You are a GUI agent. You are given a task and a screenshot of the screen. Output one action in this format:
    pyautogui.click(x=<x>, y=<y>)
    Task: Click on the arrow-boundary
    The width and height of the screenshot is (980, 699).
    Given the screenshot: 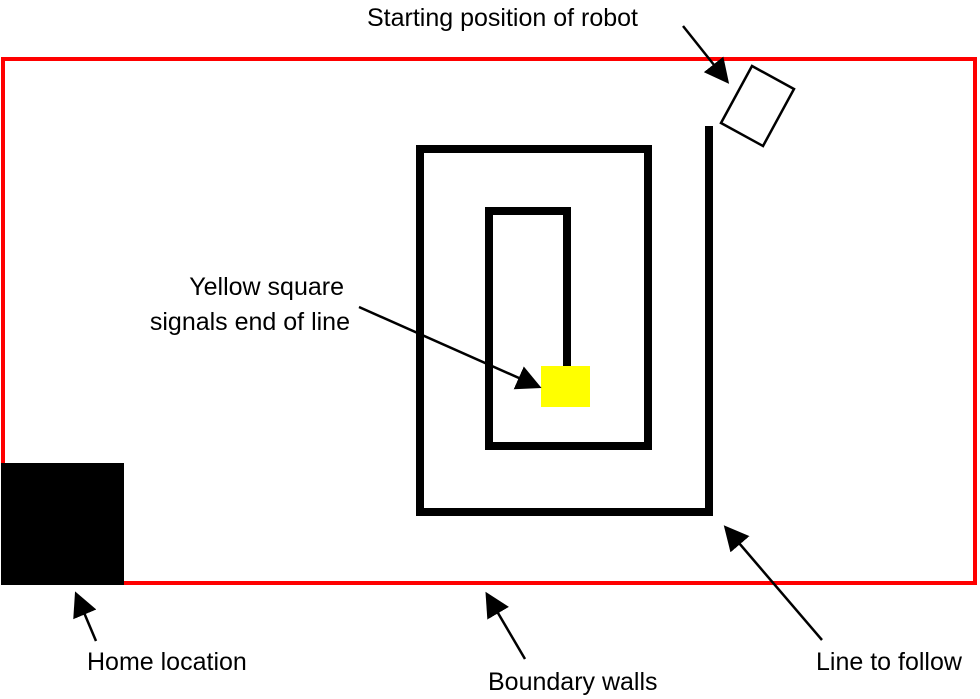 What is the action you would take?
    pyautogui.click(x=506, y=625)
    